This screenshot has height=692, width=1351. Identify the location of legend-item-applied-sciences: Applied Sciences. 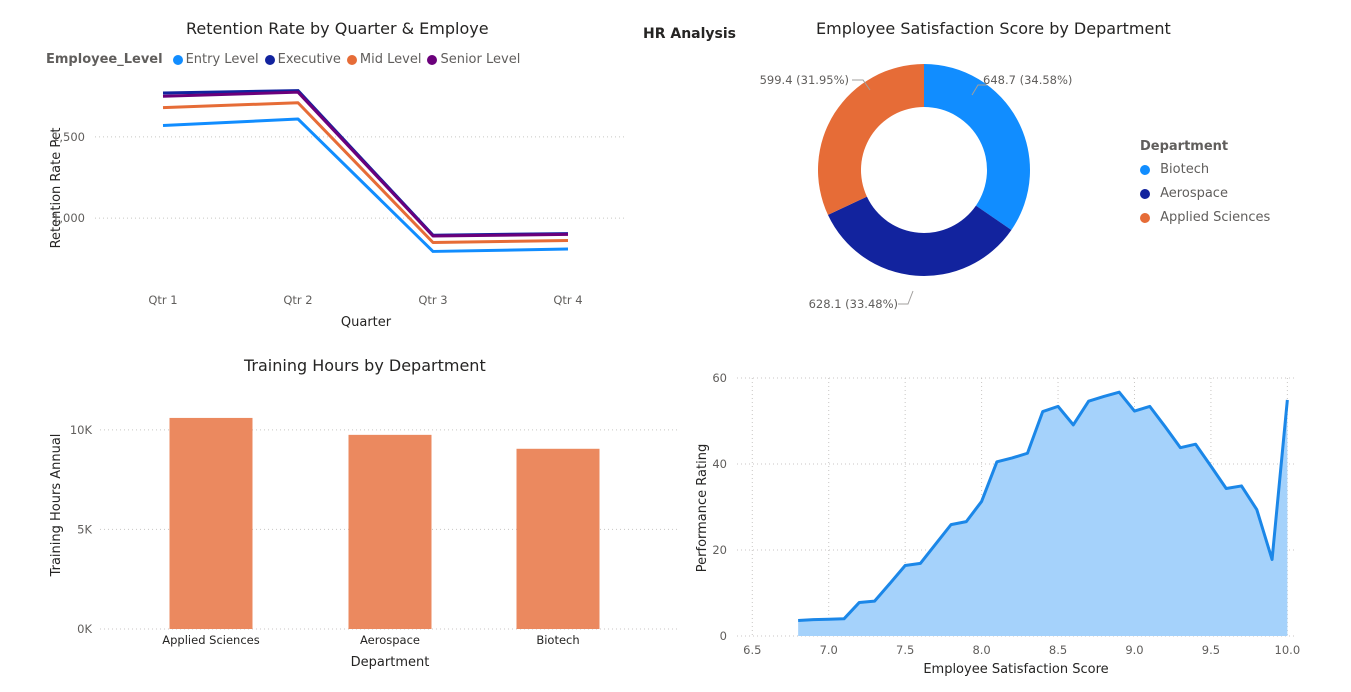
(1205, 217).